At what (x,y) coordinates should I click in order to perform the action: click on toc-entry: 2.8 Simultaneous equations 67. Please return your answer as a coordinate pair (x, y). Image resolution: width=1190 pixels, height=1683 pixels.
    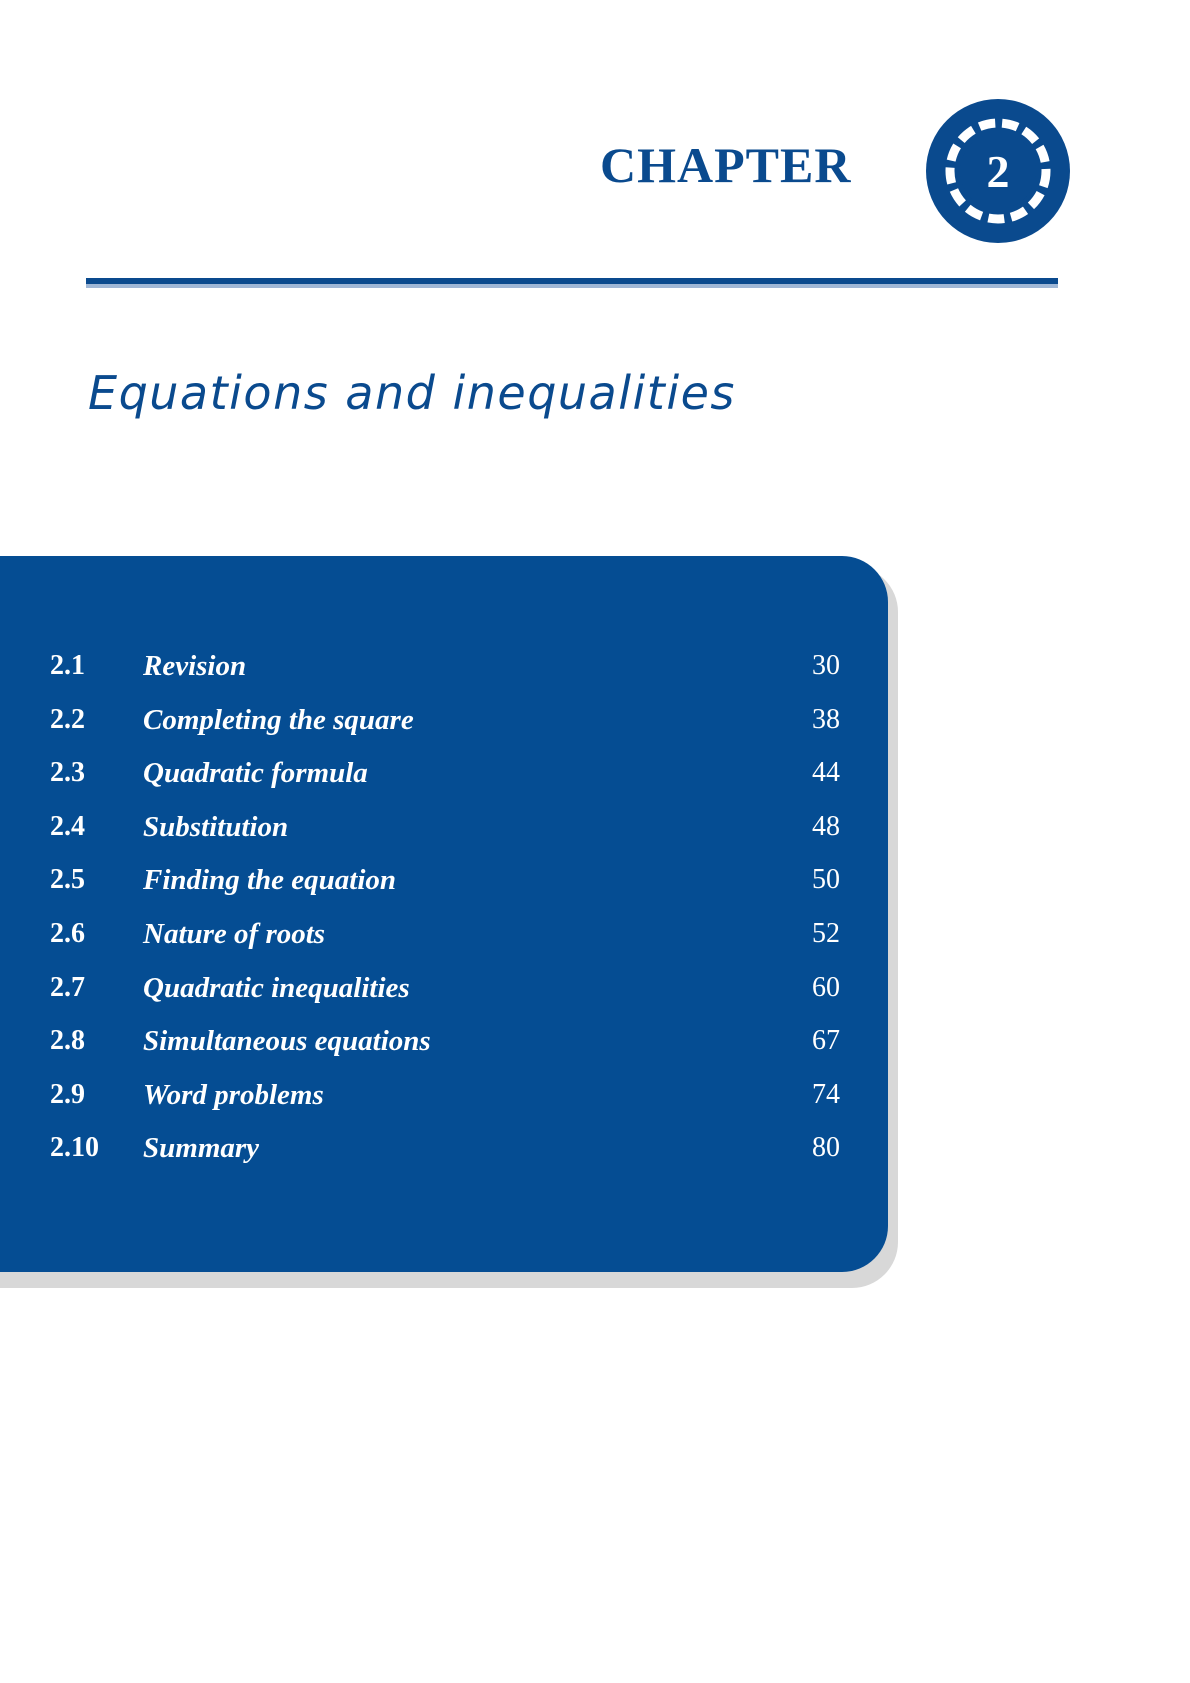
    Looking at the image, I should click on (445, 1046).